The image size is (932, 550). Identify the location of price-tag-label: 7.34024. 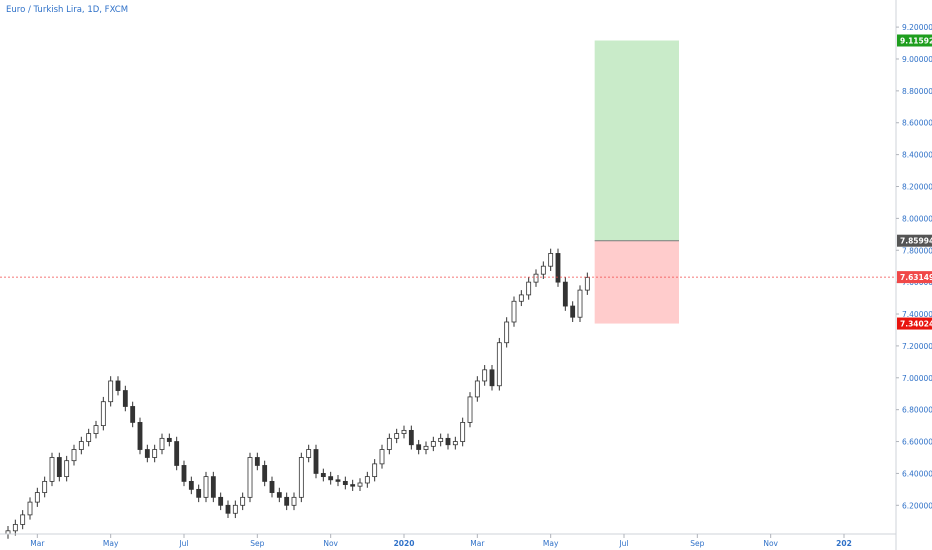
(916, 324).